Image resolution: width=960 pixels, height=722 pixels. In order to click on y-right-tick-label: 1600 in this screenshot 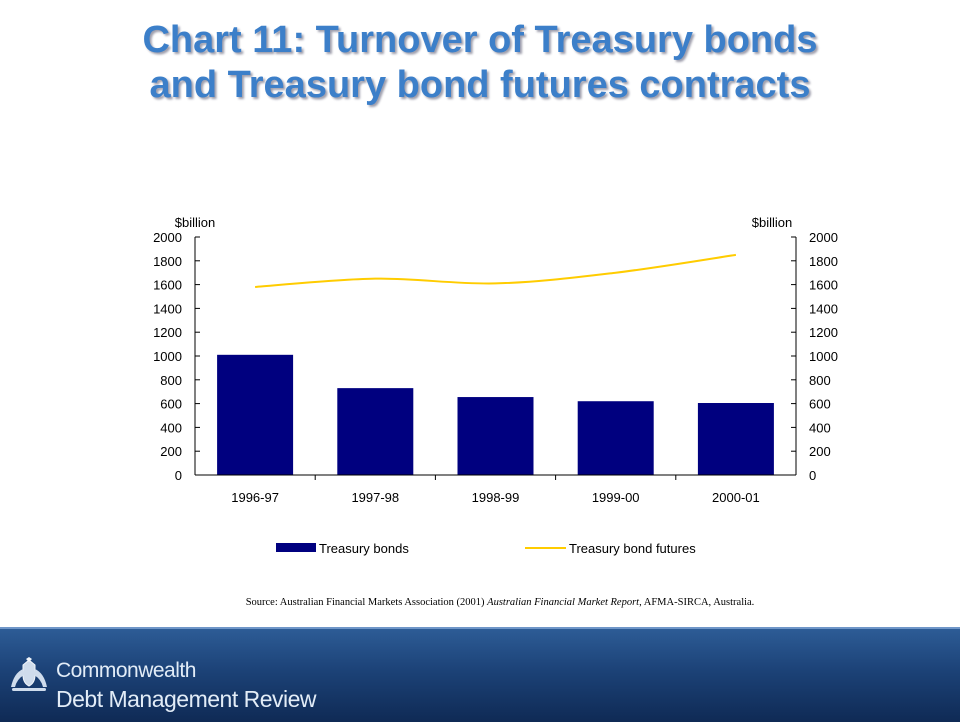, I will do `click(823, 285)`.